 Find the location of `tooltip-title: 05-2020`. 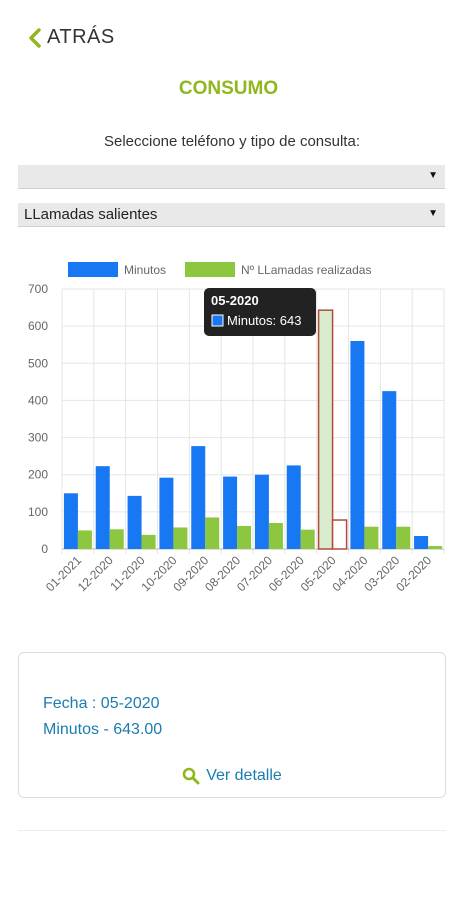

tooltip-title: 05-2020 is located at coordinates (235, 300).